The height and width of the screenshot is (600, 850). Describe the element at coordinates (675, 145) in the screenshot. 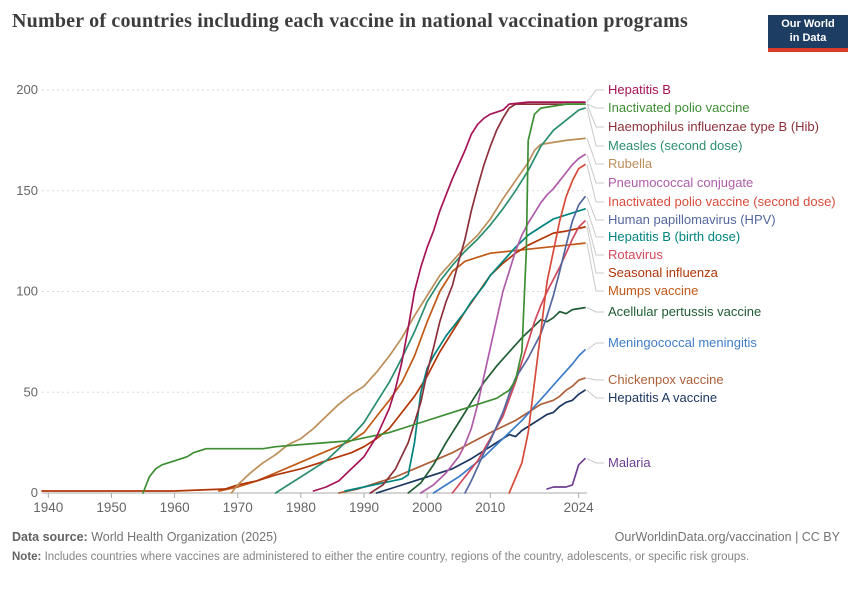

I see `legend-label-measles-second-dose: Measles (second dose)` at that location.